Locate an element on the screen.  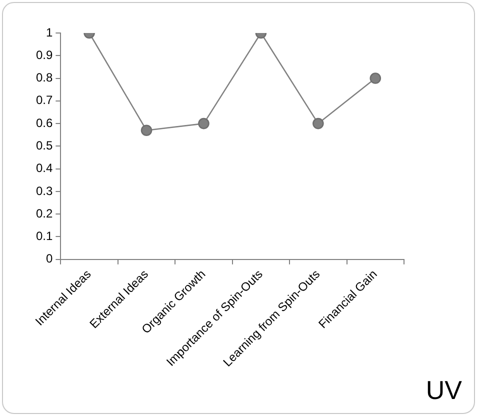
y-tick-label: 0.7 is located at coordinates (44, 100).